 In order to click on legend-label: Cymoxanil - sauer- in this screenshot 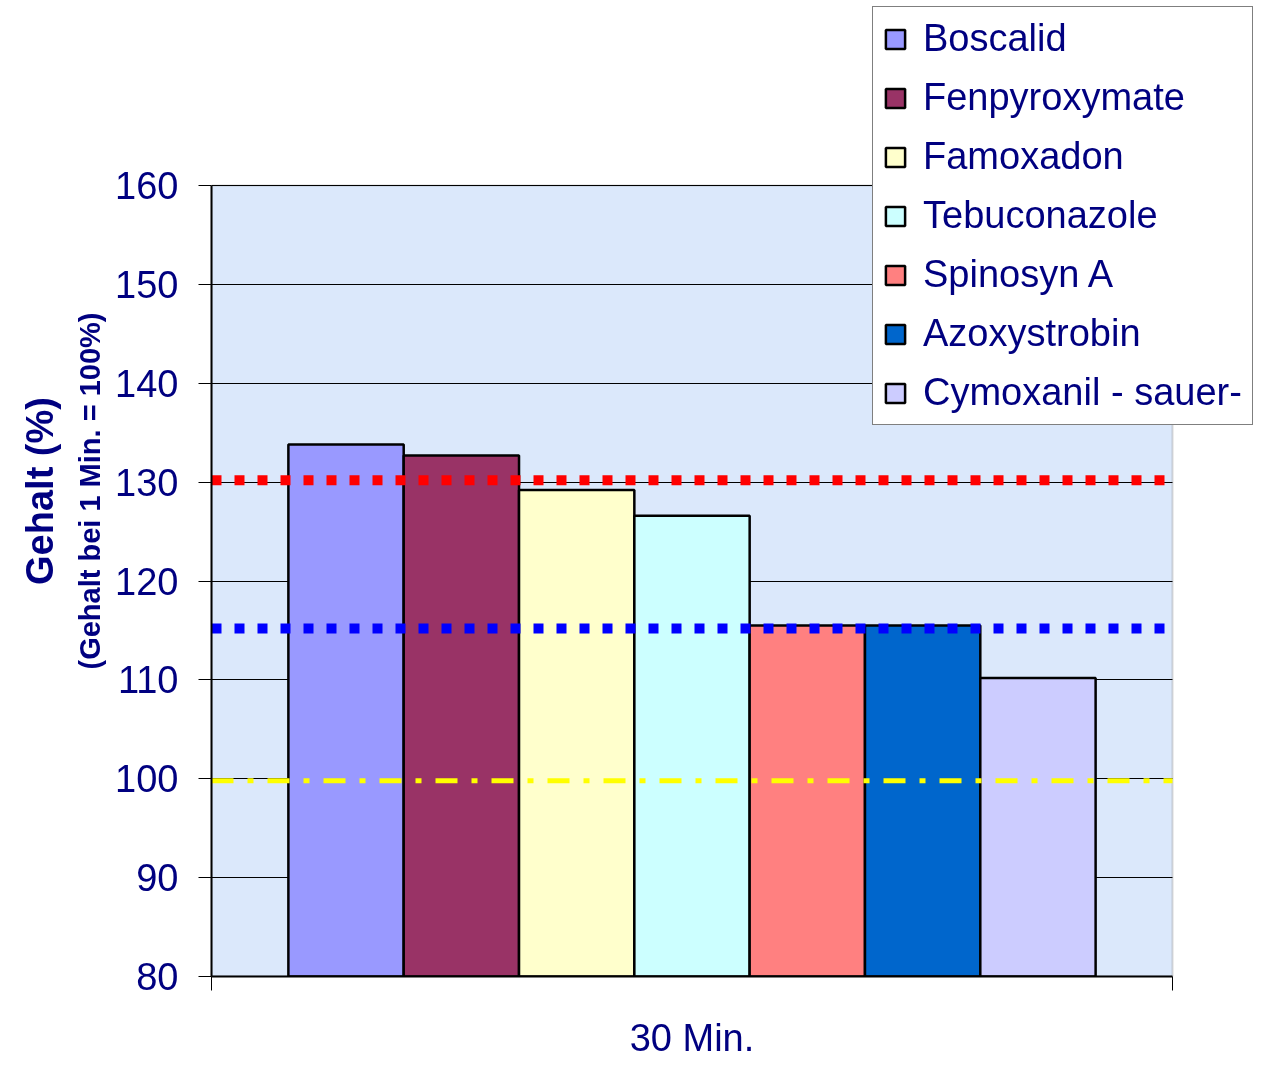, I will do `click(1082, 392)`.